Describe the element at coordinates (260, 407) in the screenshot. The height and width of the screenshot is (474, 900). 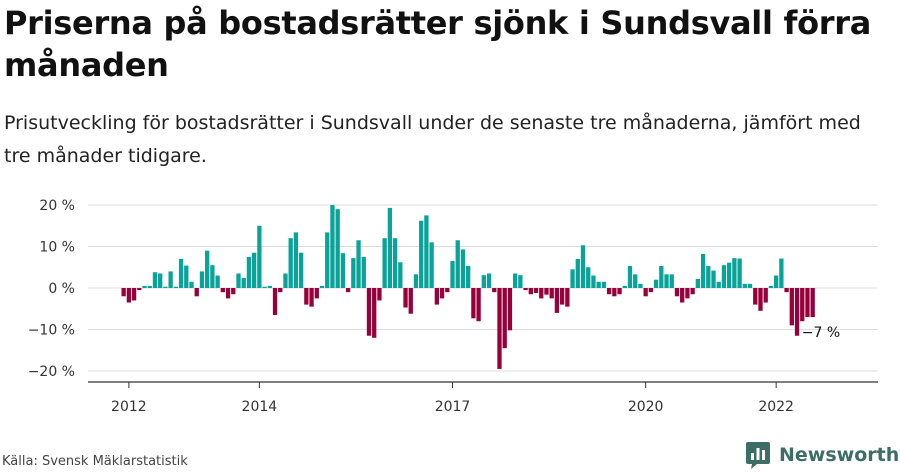
I see `x-tick-label: 2014` at that location.